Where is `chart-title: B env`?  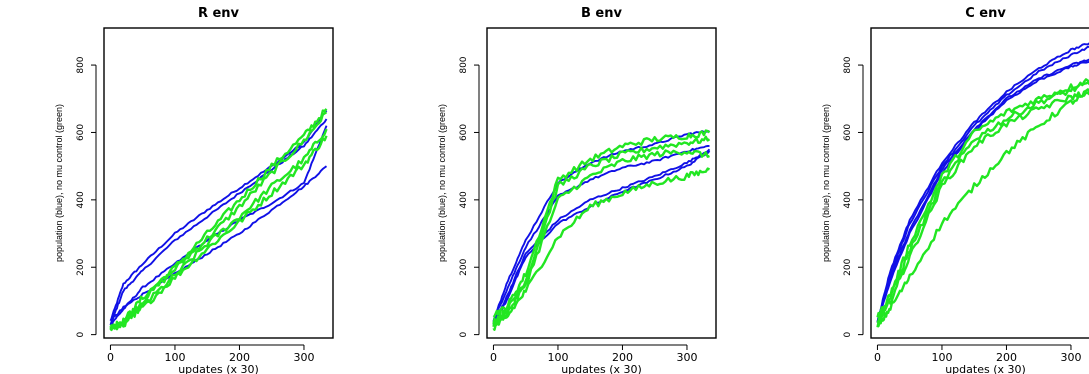
chart-title: B env is located at coordinates (602, 13).